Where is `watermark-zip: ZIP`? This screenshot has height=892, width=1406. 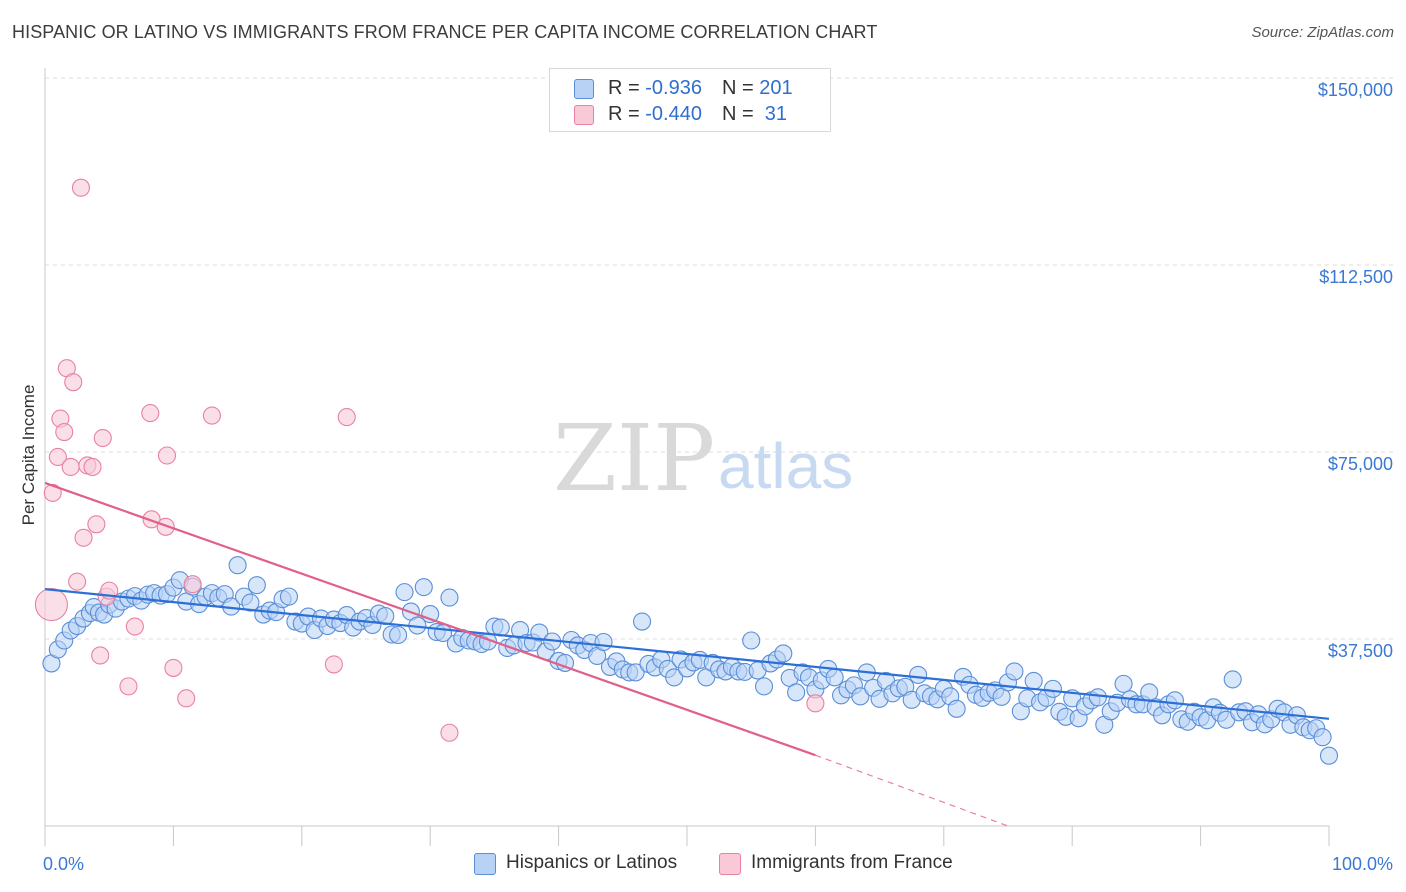 watermark-zip: ZIP is located at coordinates (634, 458).